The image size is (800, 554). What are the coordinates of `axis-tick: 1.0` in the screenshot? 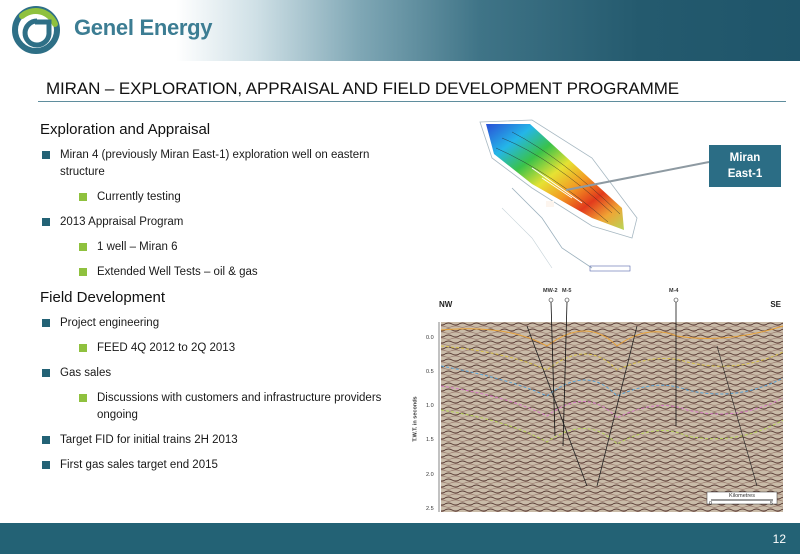 It's located at (430, 406).